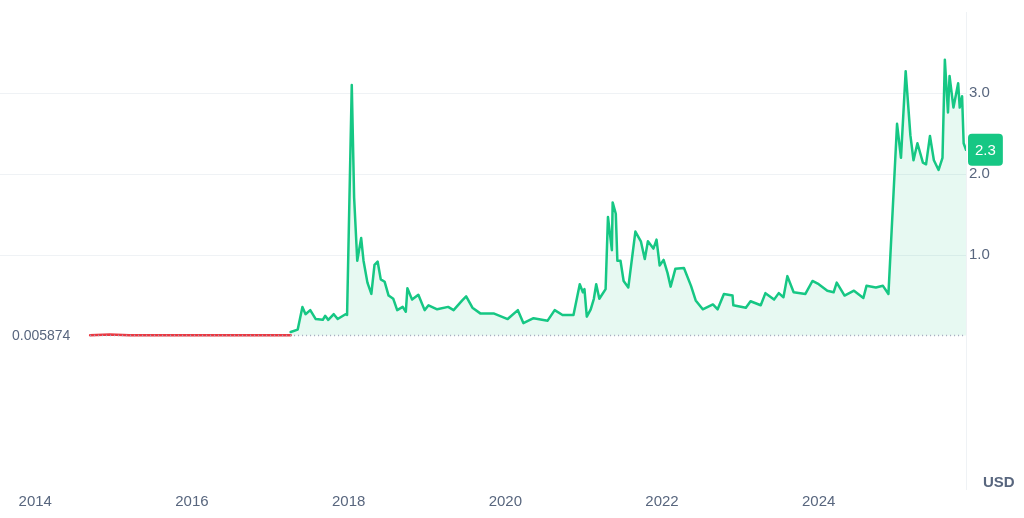 The width and height of the screenshot is (1024, 518). What do you see at coordinates (35, 501) in the screenshot?
I see `x-tick-label: 2014` at bounding box center [35, 501].